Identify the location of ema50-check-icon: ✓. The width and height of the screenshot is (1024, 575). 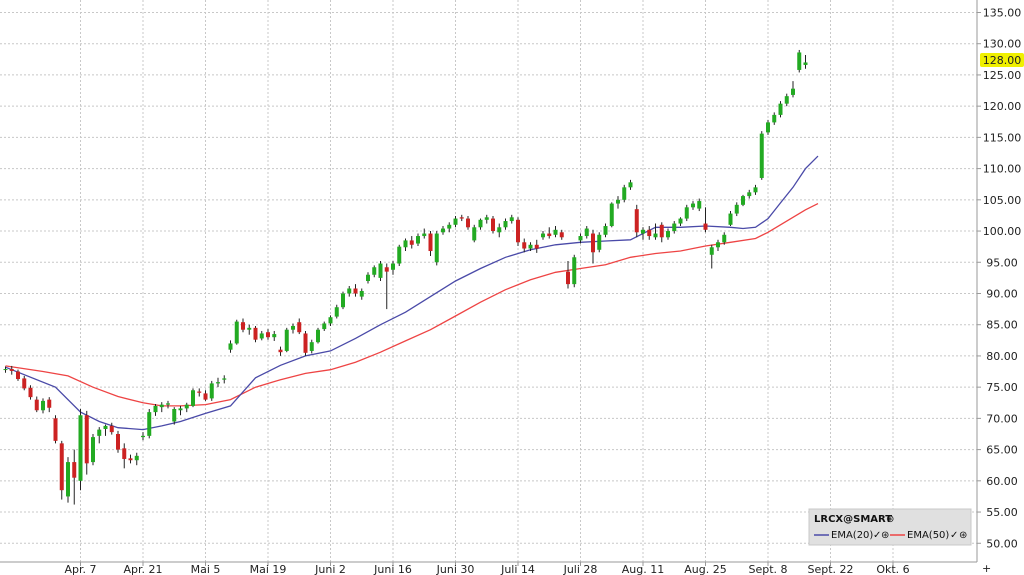
(954, 535).